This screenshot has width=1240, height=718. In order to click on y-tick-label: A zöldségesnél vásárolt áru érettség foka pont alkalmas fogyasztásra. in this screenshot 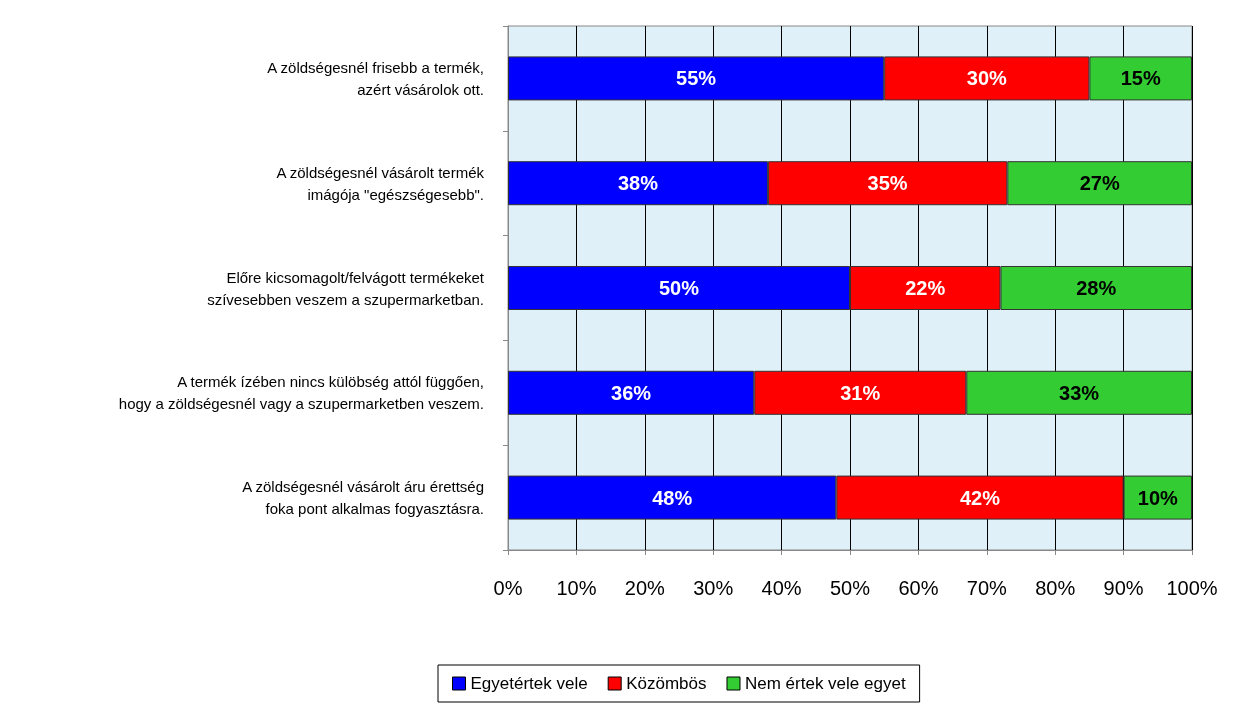, I will do `click(363, 498)`.